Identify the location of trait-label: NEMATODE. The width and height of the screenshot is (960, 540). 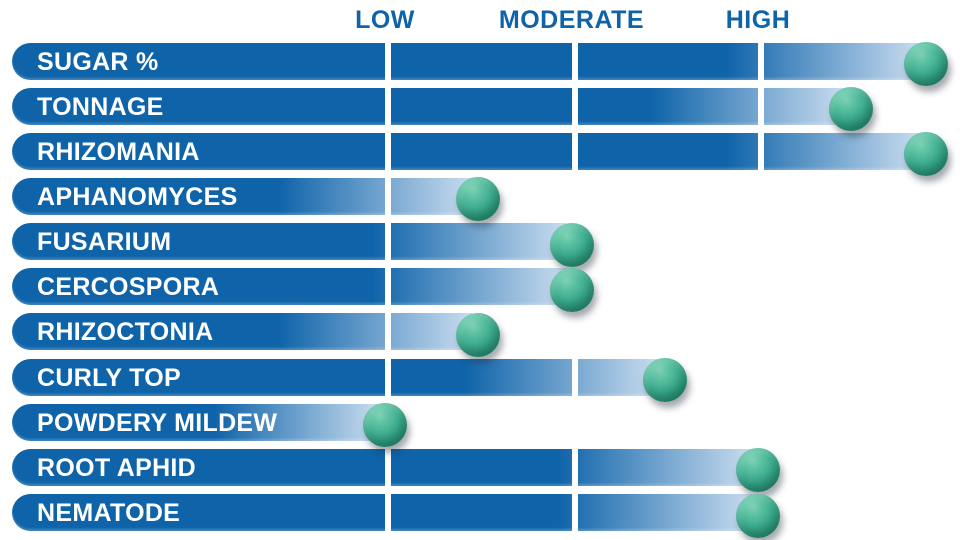
(109, 513).